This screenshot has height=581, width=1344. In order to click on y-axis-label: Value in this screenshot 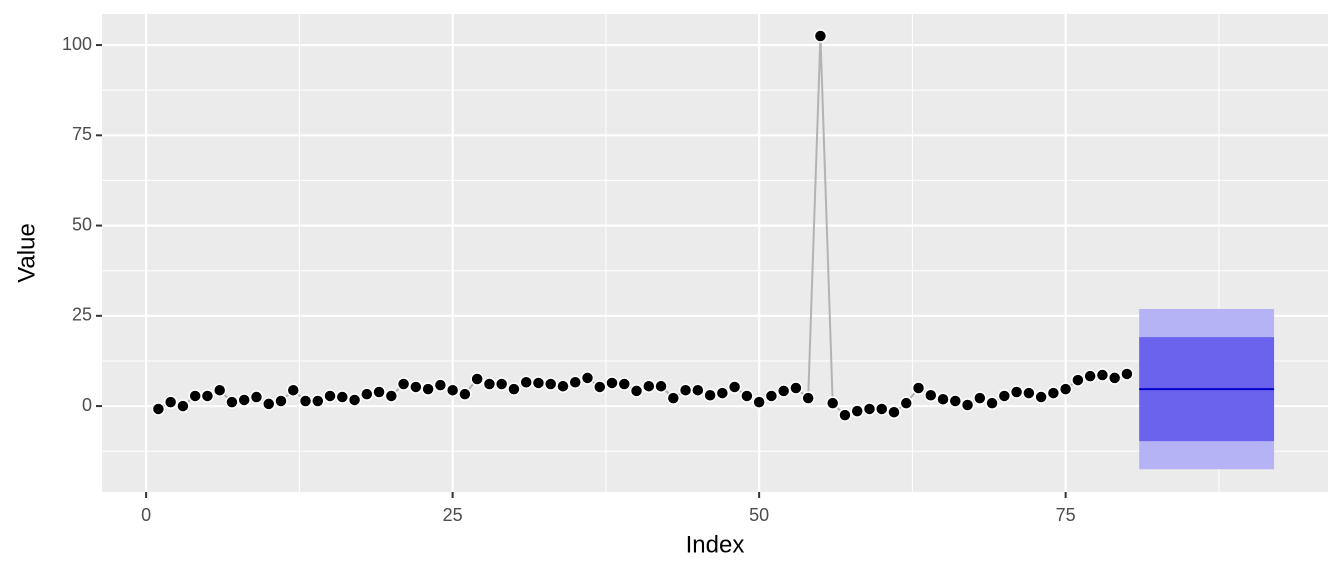, I will do `click(26, 253)`.